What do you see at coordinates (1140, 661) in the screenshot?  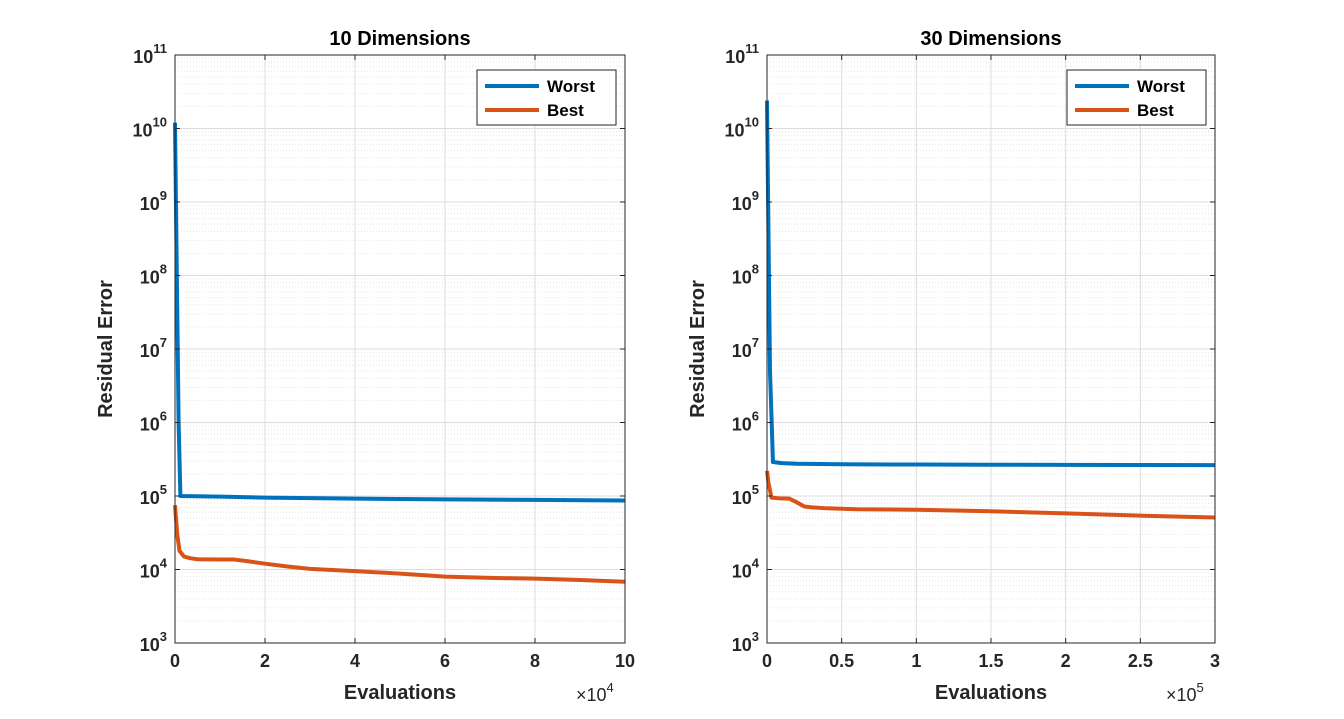 I see `x-tick-label: 2.5` at bounding box center [1140, 661].